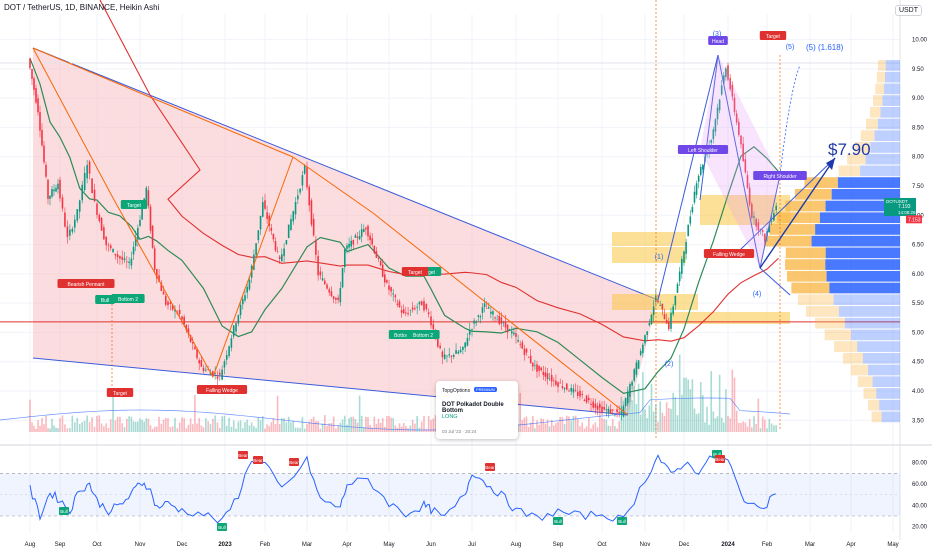  What do you see at coordinates (790, 120) in the screenshot?
I see `projection-path` at bounding box center [790, 120].